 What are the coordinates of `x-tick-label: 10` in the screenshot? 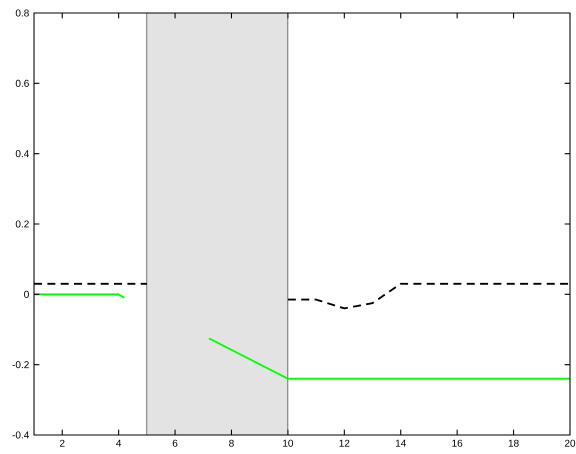 It's located at (288, 443).